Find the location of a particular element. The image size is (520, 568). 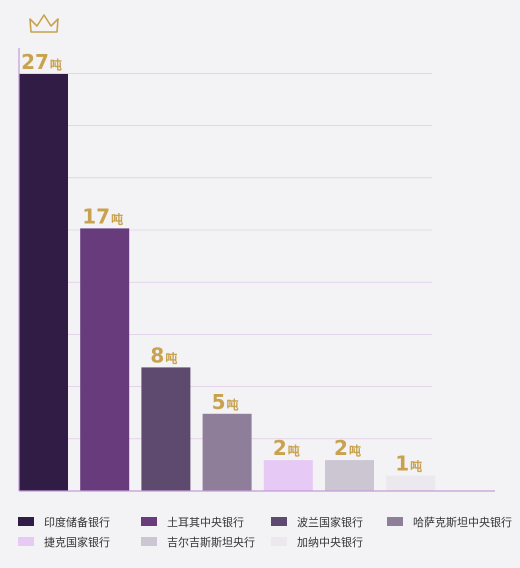

value-label-0: 27吨 is located at coordinates (41, 62).